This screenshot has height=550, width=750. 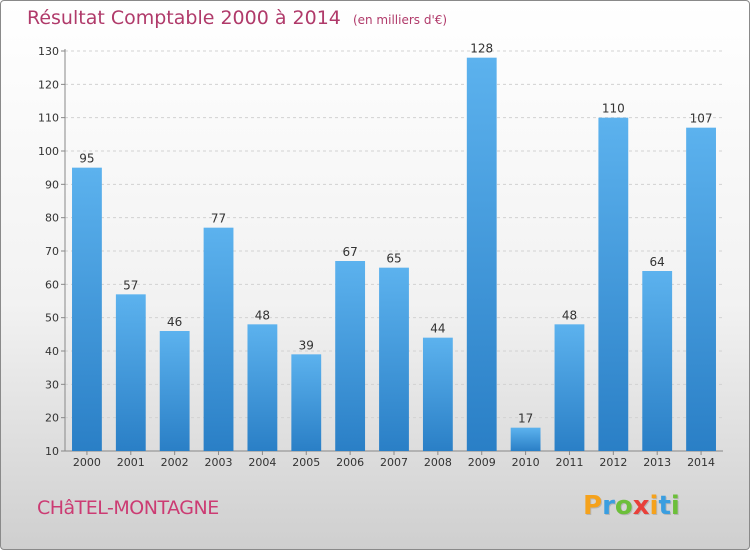 What do you see at coordinates (87, 462) in the screenshot?
I see `x-tick-label: 2000` at bounding box center [87, 462].